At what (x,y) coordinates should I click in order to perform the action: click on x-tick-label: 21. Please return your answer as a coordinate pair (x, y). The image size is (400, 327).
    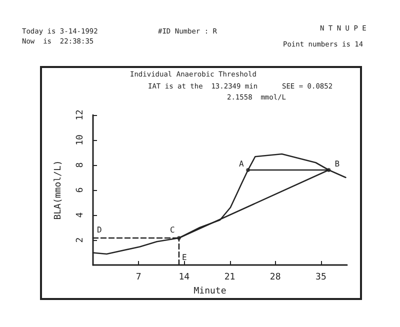
    Looking at the image, I should click on (230, 277).